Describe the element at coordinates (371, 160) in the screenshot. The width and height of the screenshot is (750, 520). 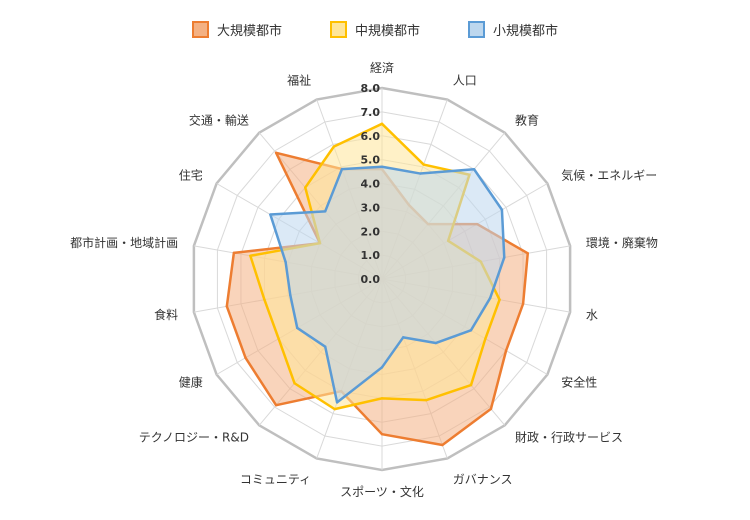
I see `tick-label: 5.0` at that location.